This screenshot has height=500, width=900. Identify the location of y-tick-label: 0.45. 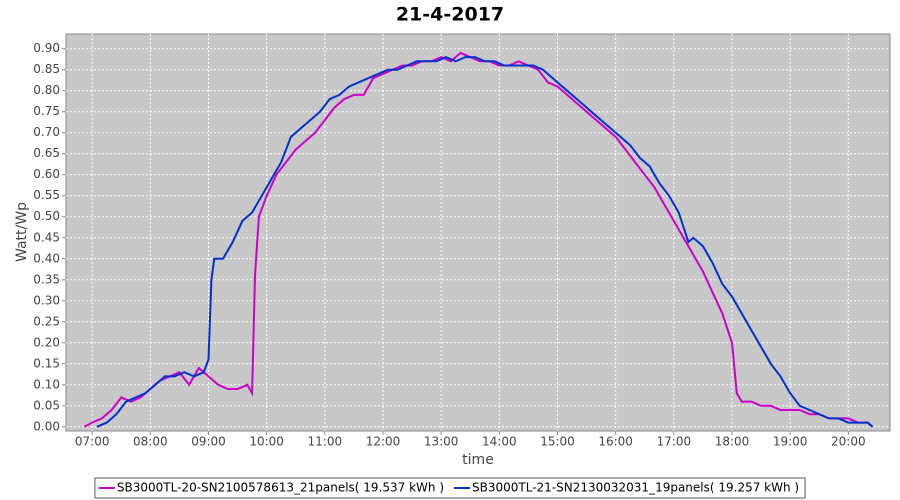
(46, 237).